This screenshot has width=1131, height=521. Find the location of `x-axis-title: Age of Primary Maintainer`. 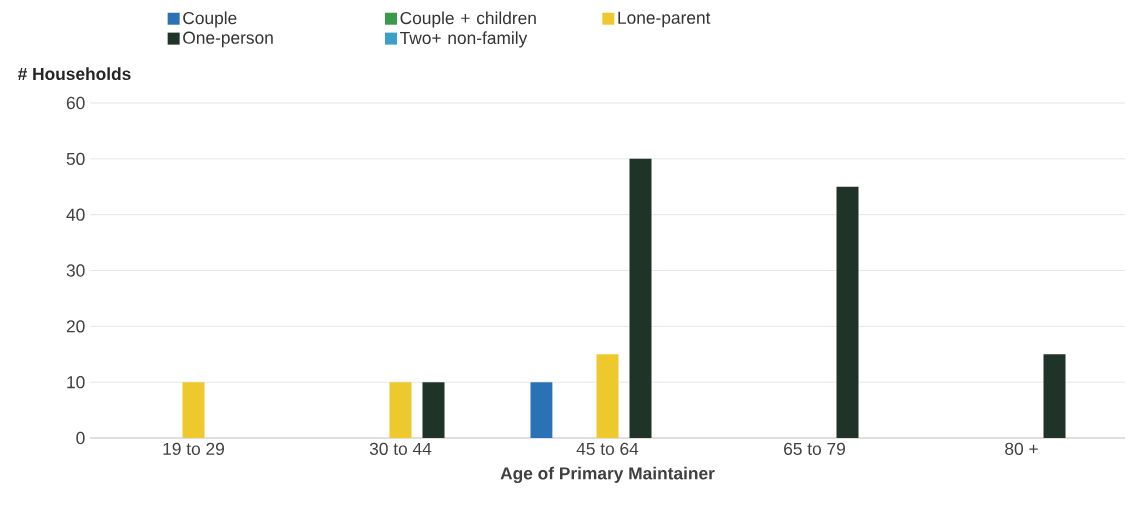

x-axis-title: Age of Primary Maintainer is located at coordinates (607, 475).